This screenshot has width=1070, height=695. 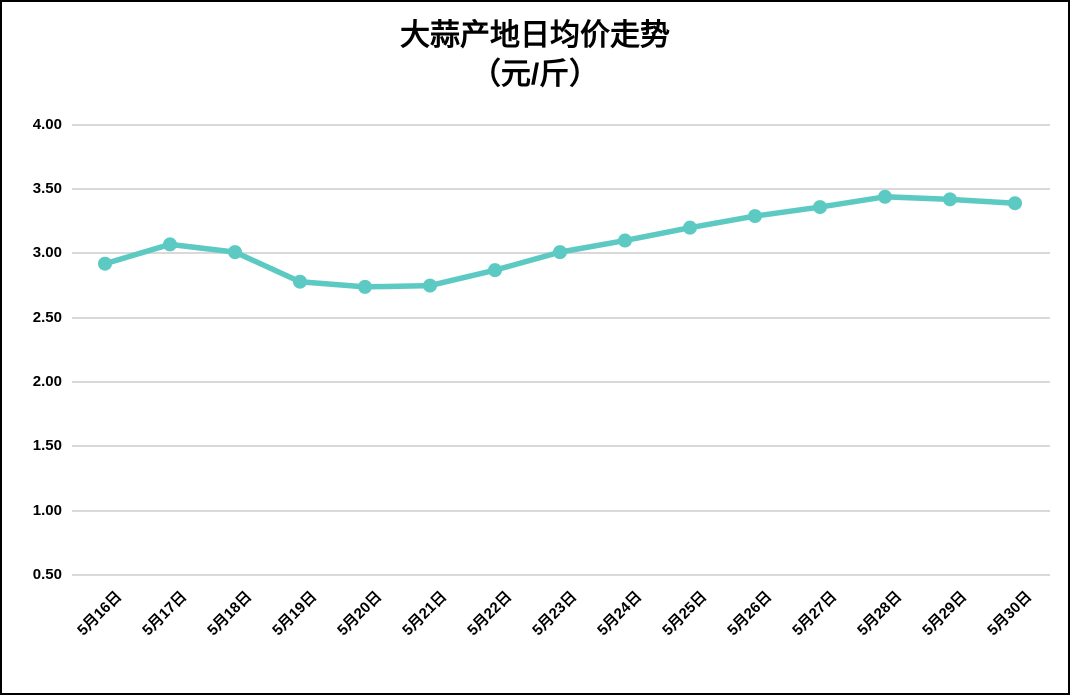 What do you see at coordinates (47, 382) in the screenshot?
I see `y-axis-tick-label: 2.00` at bounding box center [47, 382].